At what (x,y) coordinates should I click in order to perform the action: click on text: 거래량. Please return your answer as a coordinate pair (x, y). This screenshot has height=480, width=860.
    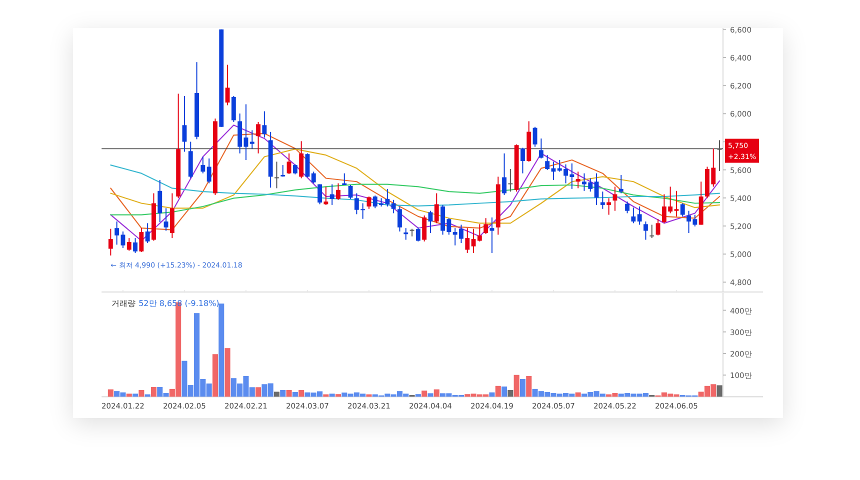
    Looking at the image, I should click on (124, 303).